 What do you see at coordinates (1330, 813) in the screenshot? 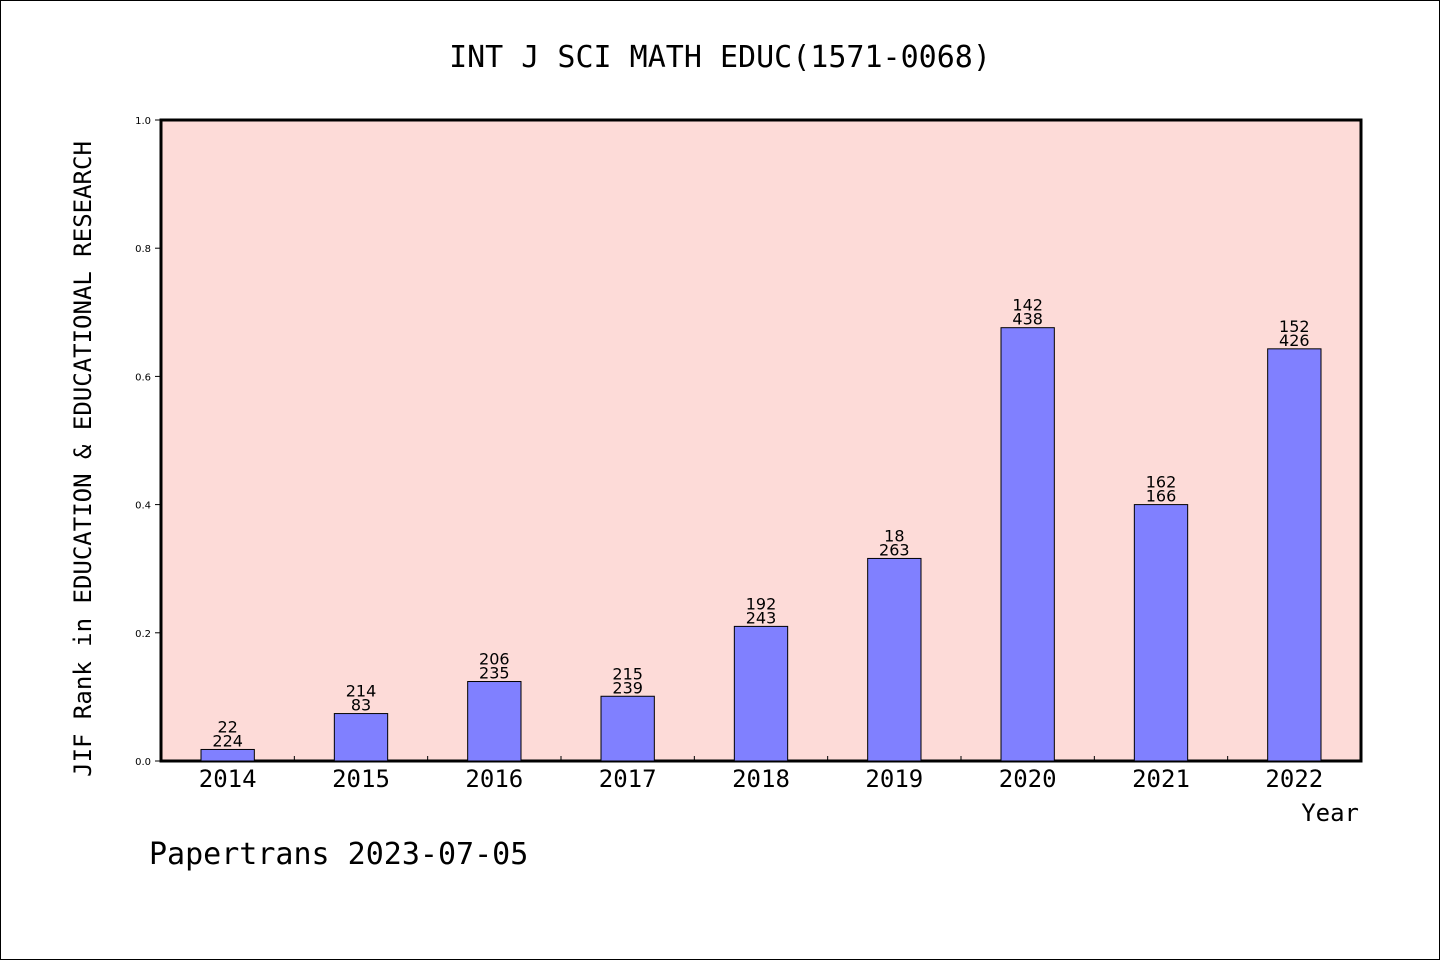
I see `x-axis-label: Year` at bounding box center [1330, 813].